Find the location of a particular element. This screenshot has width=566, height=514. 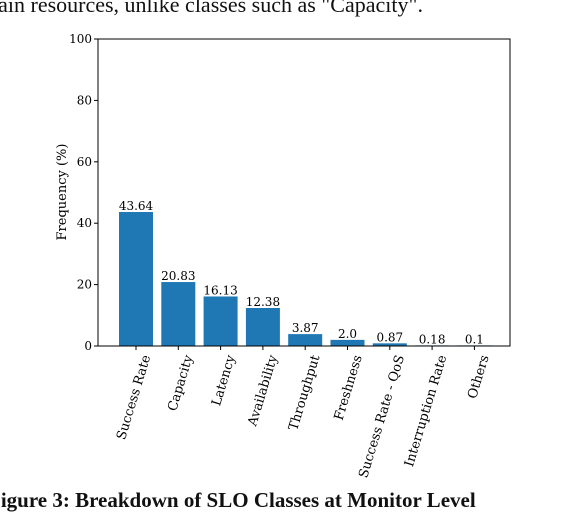

x-tick-label-4: Throughput is located at coordinates (304, 393).